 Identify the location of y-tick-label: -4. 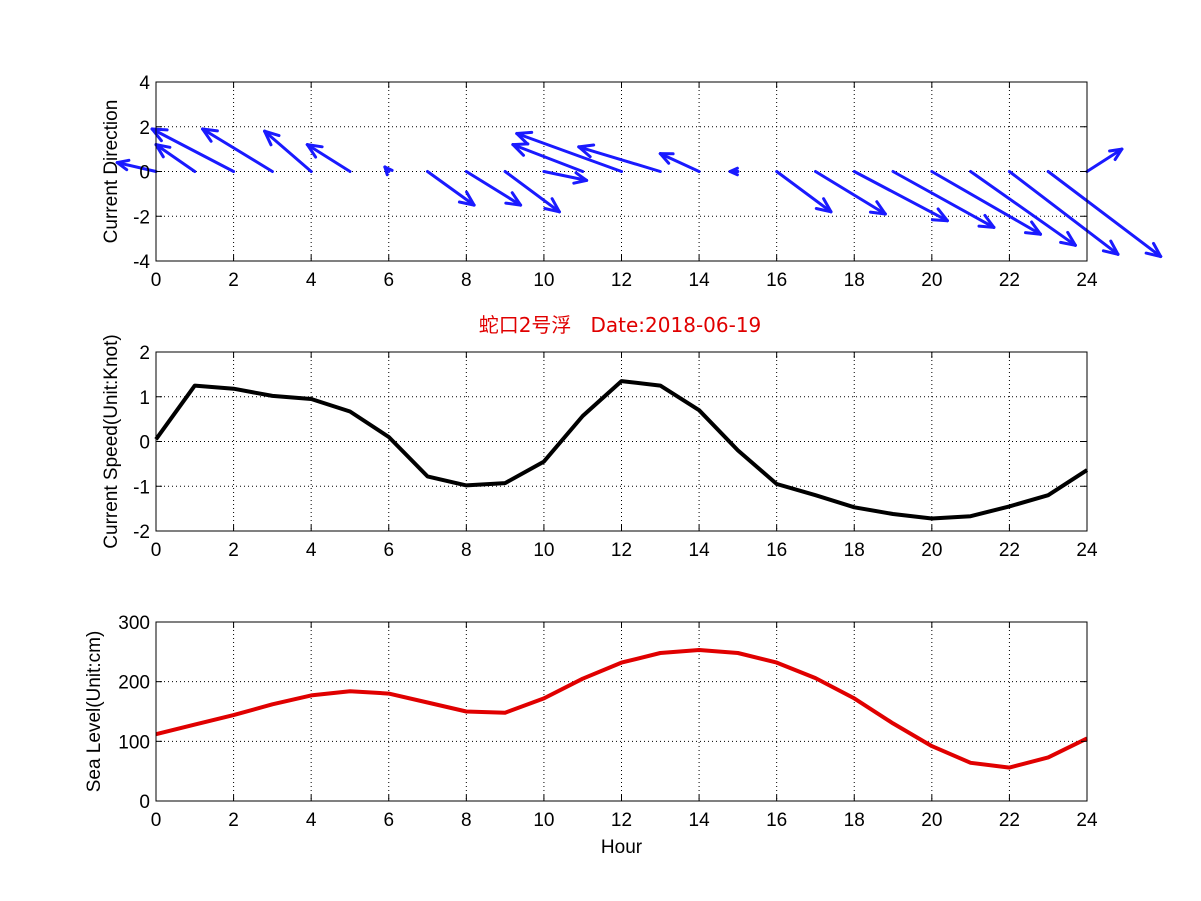
(141, 262).